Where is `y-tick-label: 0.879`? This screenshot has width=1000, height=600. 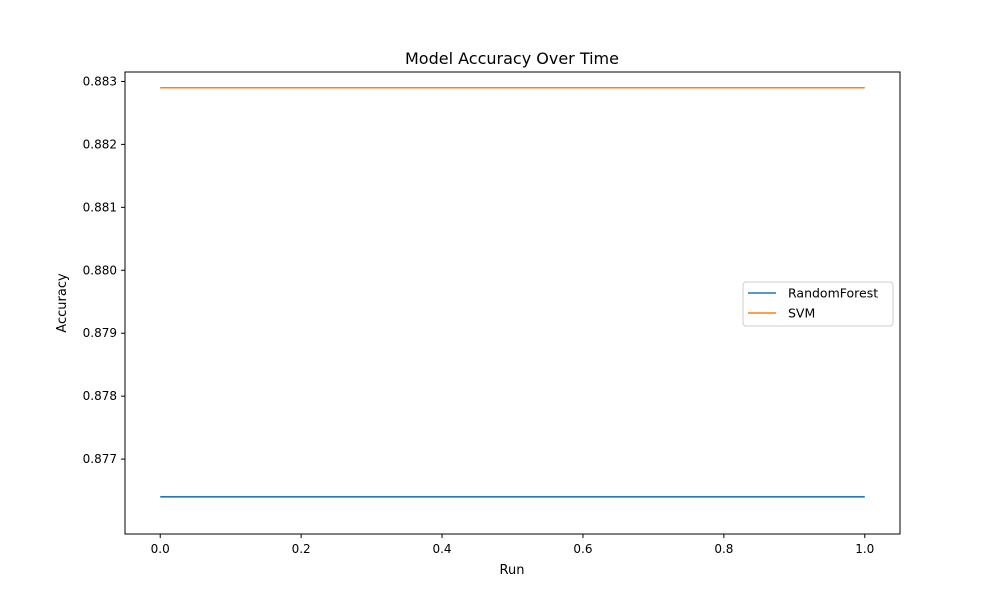 y-tick-label: 0.879 is located at coordinates (100, 333).